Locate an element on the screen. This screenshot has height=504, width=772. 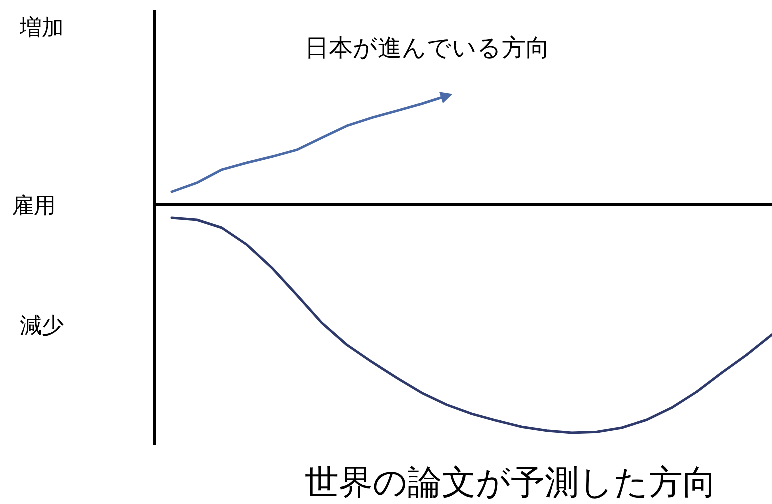
y-axis-title: 雇用 is located at coordinates (34, 206).